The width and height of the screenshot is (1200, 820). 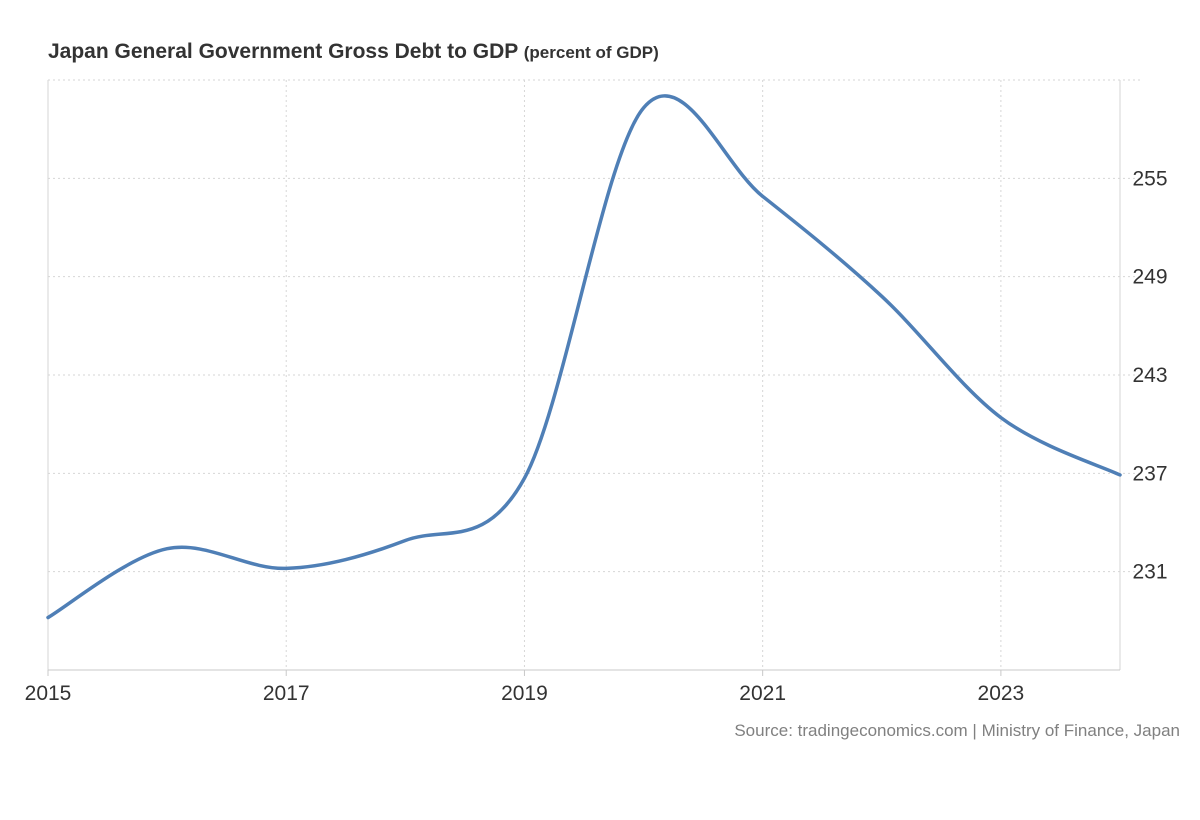 I want to click on chart-unit-label: (percent of GDP), so click(x=591, y=52).